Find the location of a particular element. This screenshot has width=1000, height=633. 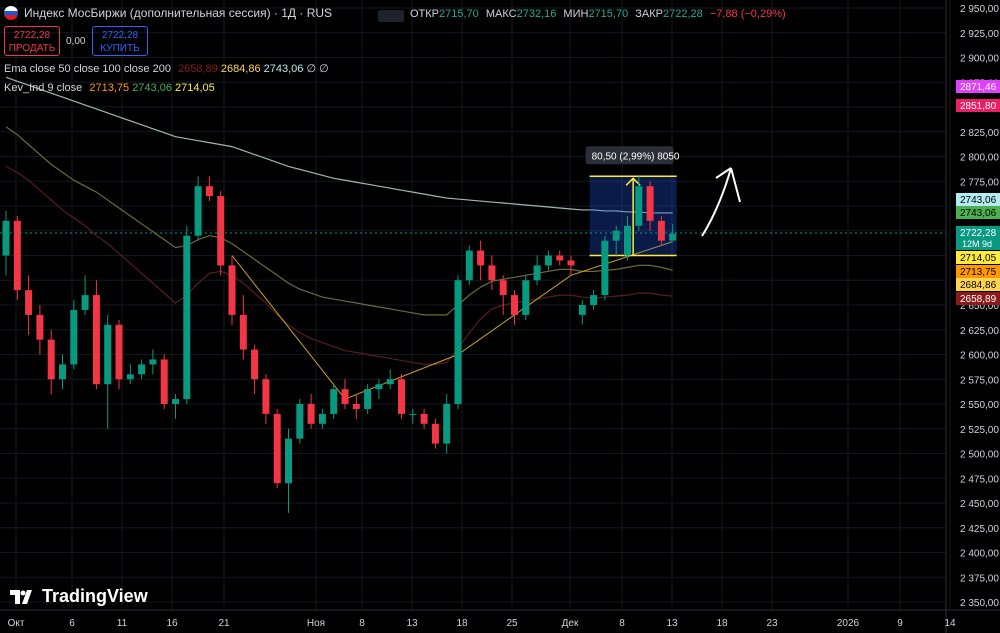

price-tag-label: 2714,05 is located at coordinates (978, 258).